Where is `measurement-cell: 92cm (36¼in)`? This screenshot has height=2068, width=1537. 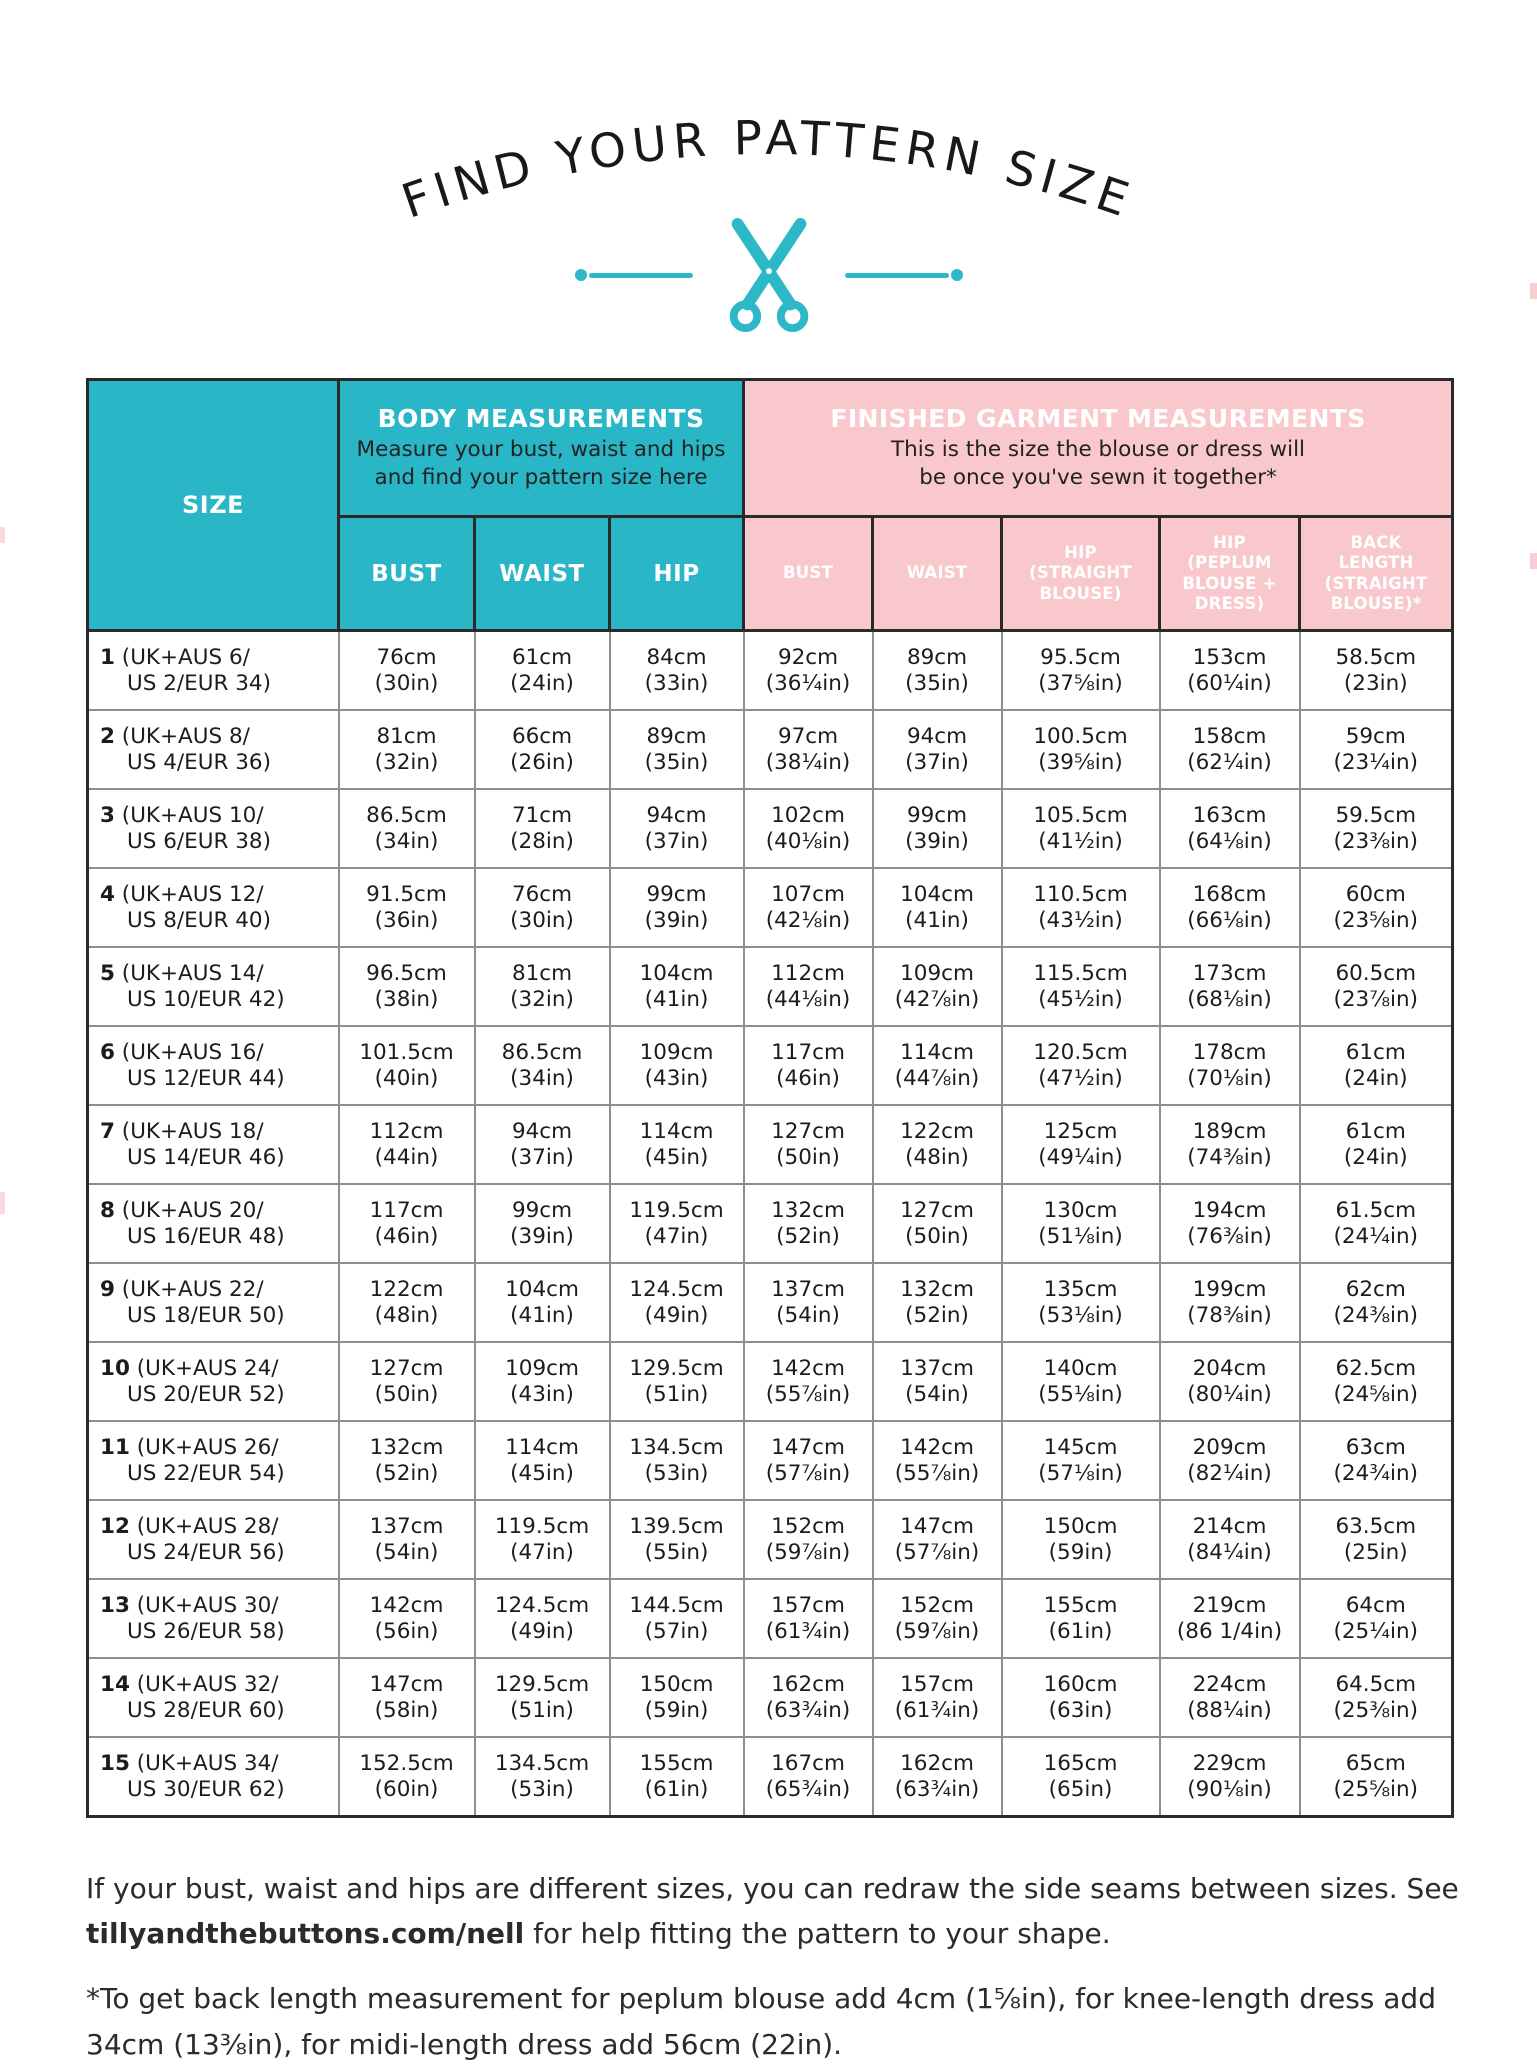
measurement-cell: 92cm (36¼in) is located at coordinates (808, 670).